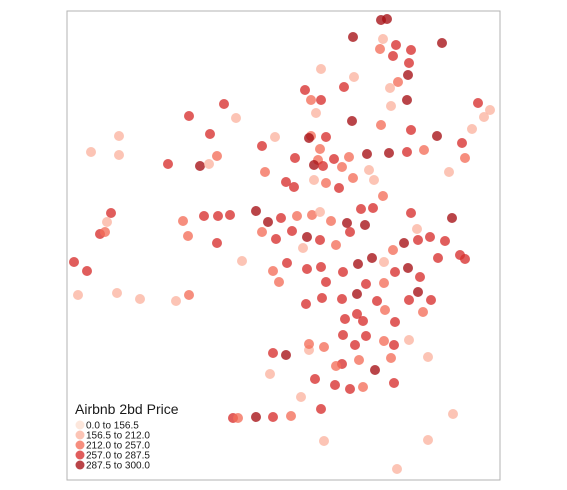 The height and width of the screenshot is (490, 567). Describe the element at coordinates (127, 409) in the screenshot. I see `legend-title: Airbnb 2bd Price` at that location.